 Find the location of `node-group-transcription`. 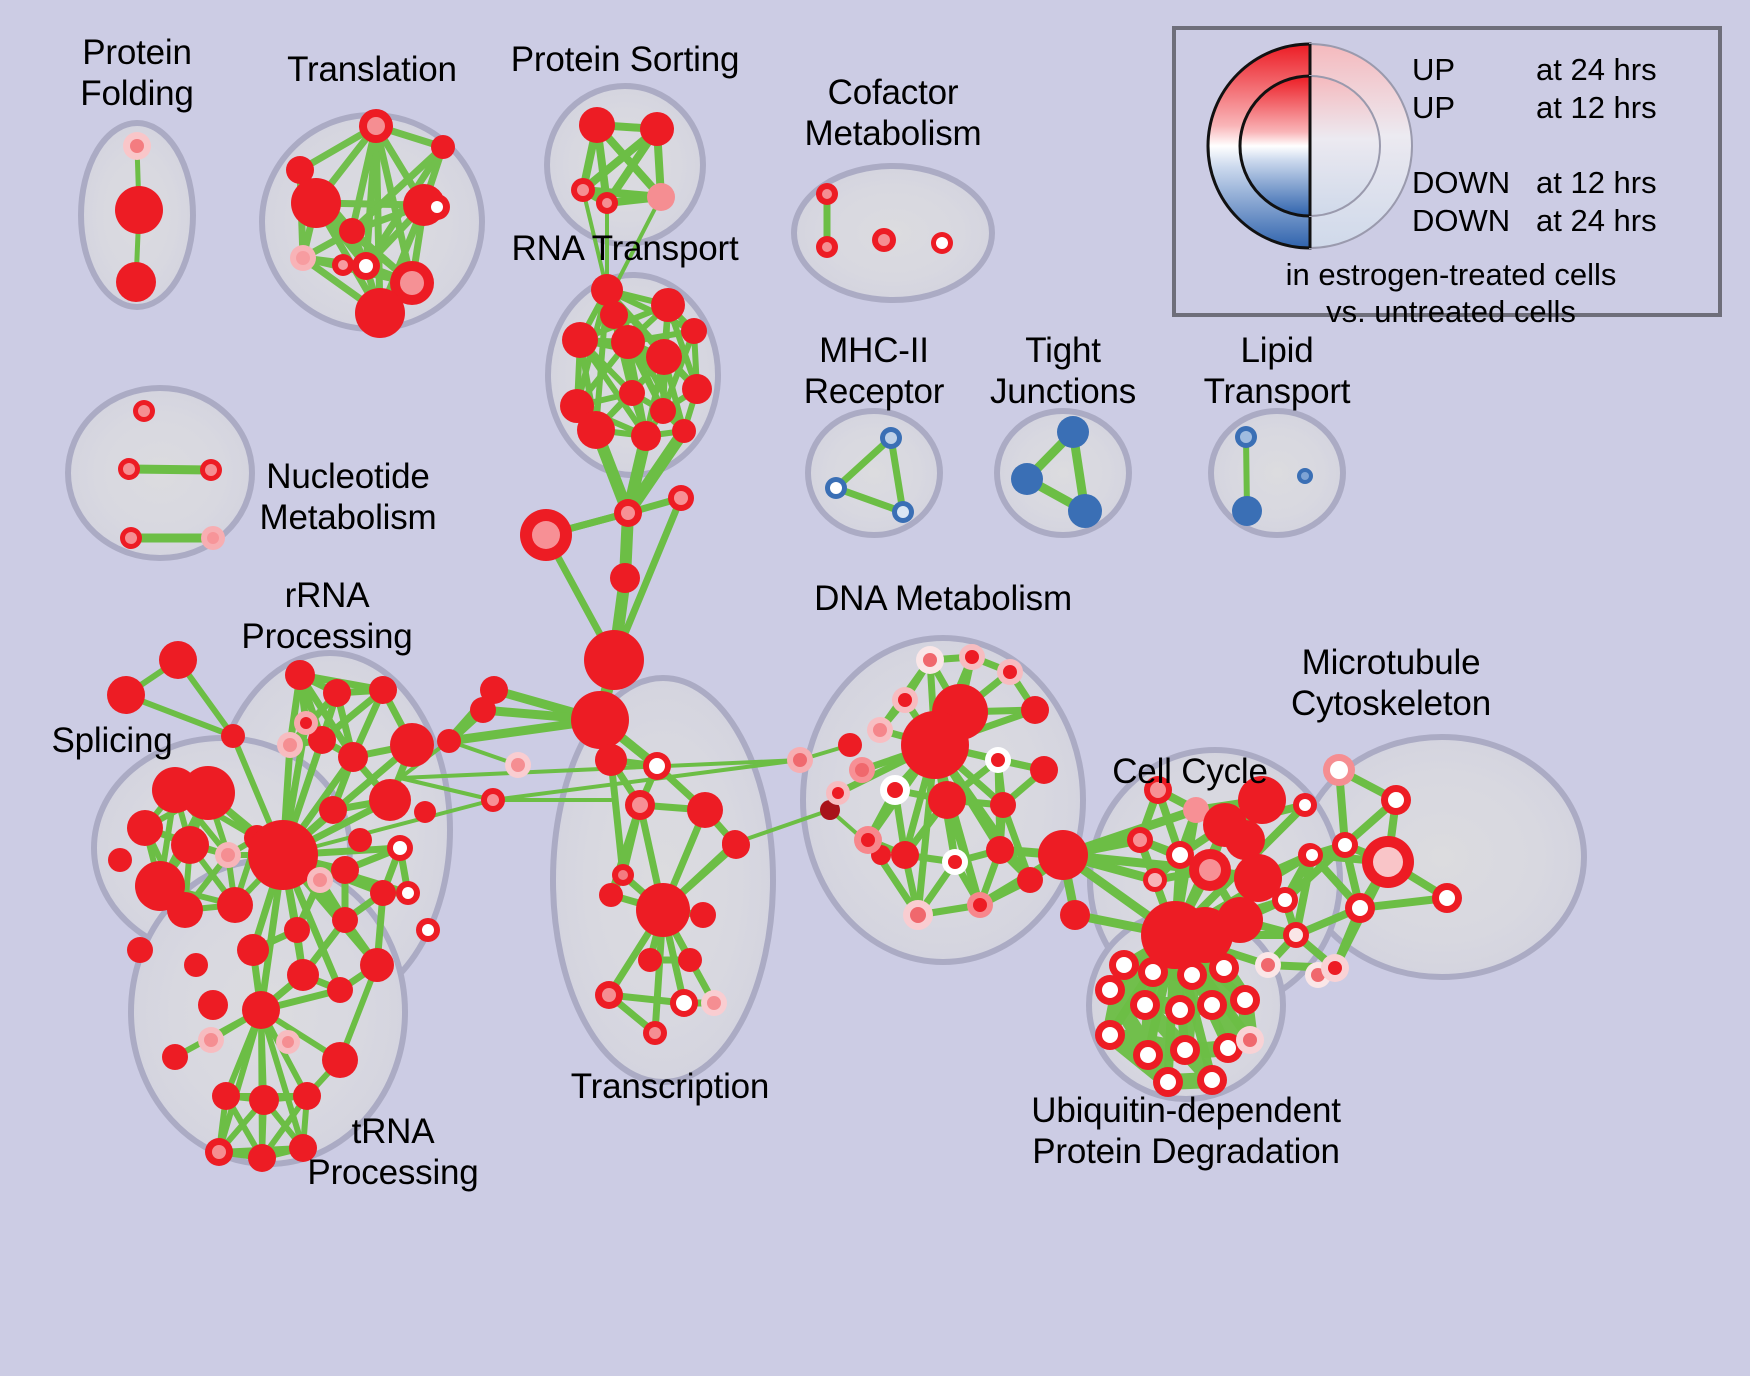

node-group-transcription is located at coordinates (672, 894).